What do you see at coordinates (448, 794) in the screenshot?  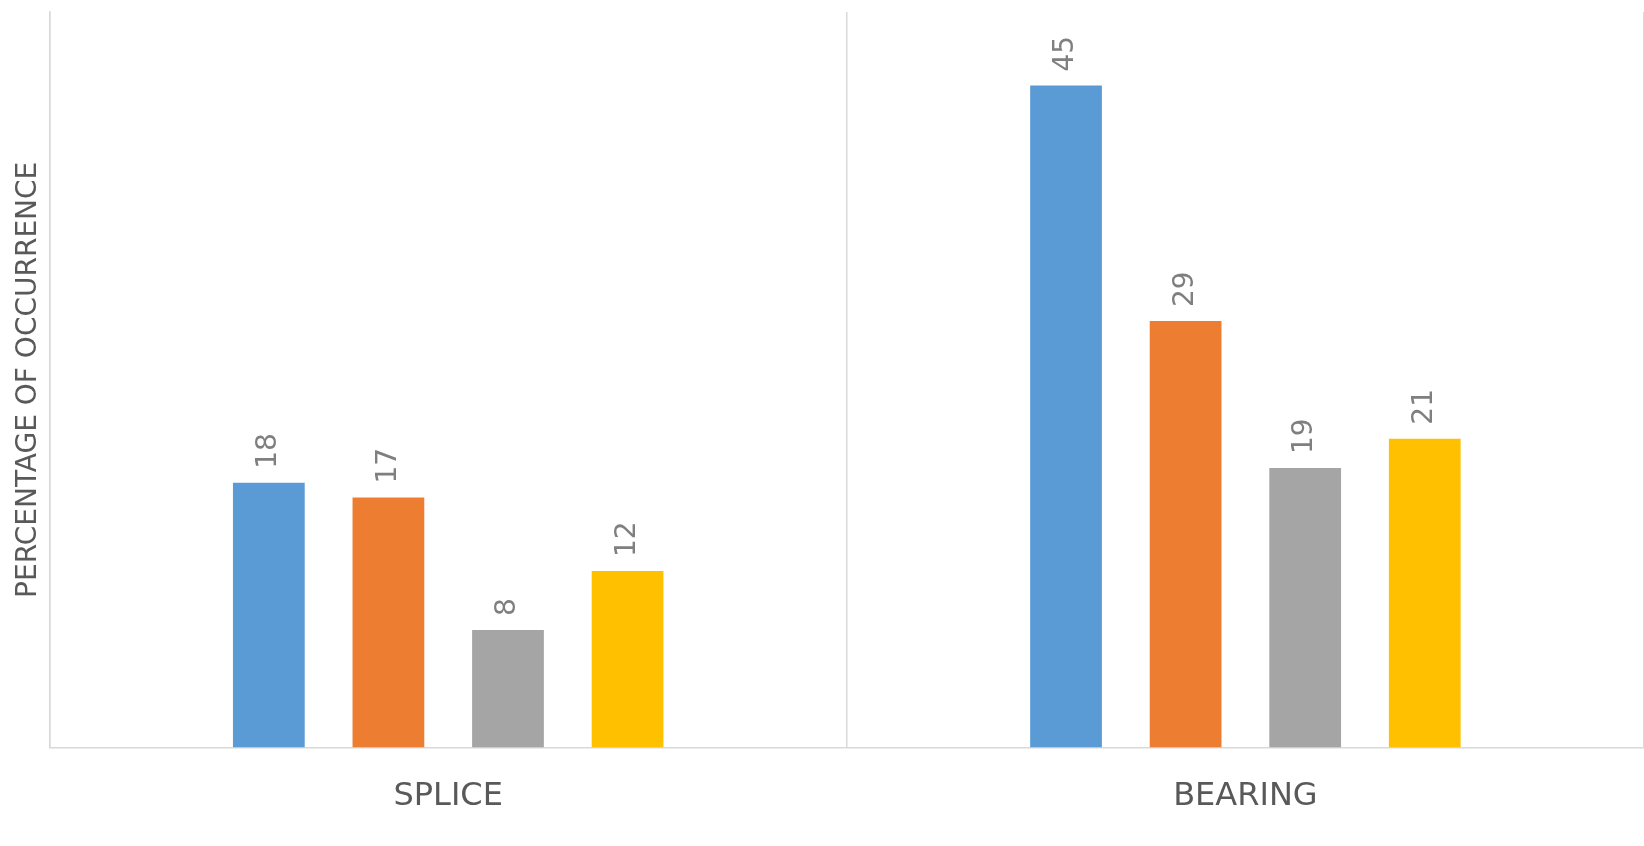 I see `x-tick-label: SPLICE` at bounding box center [448, 794].